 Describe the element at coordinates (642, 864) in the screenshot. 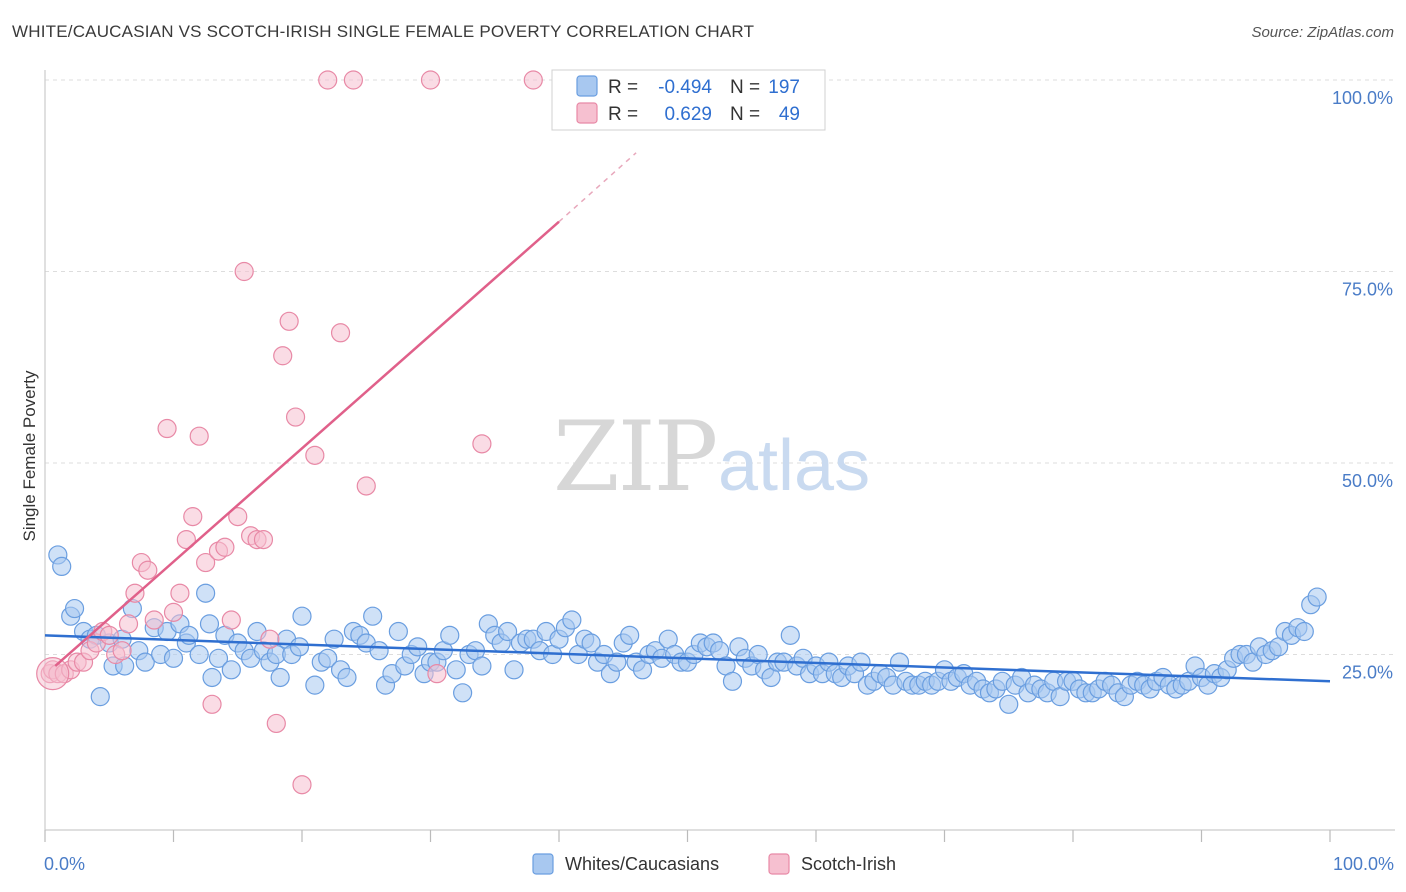

I see `bottom-legend-label-whites: Whites/Caucasians` at that location.